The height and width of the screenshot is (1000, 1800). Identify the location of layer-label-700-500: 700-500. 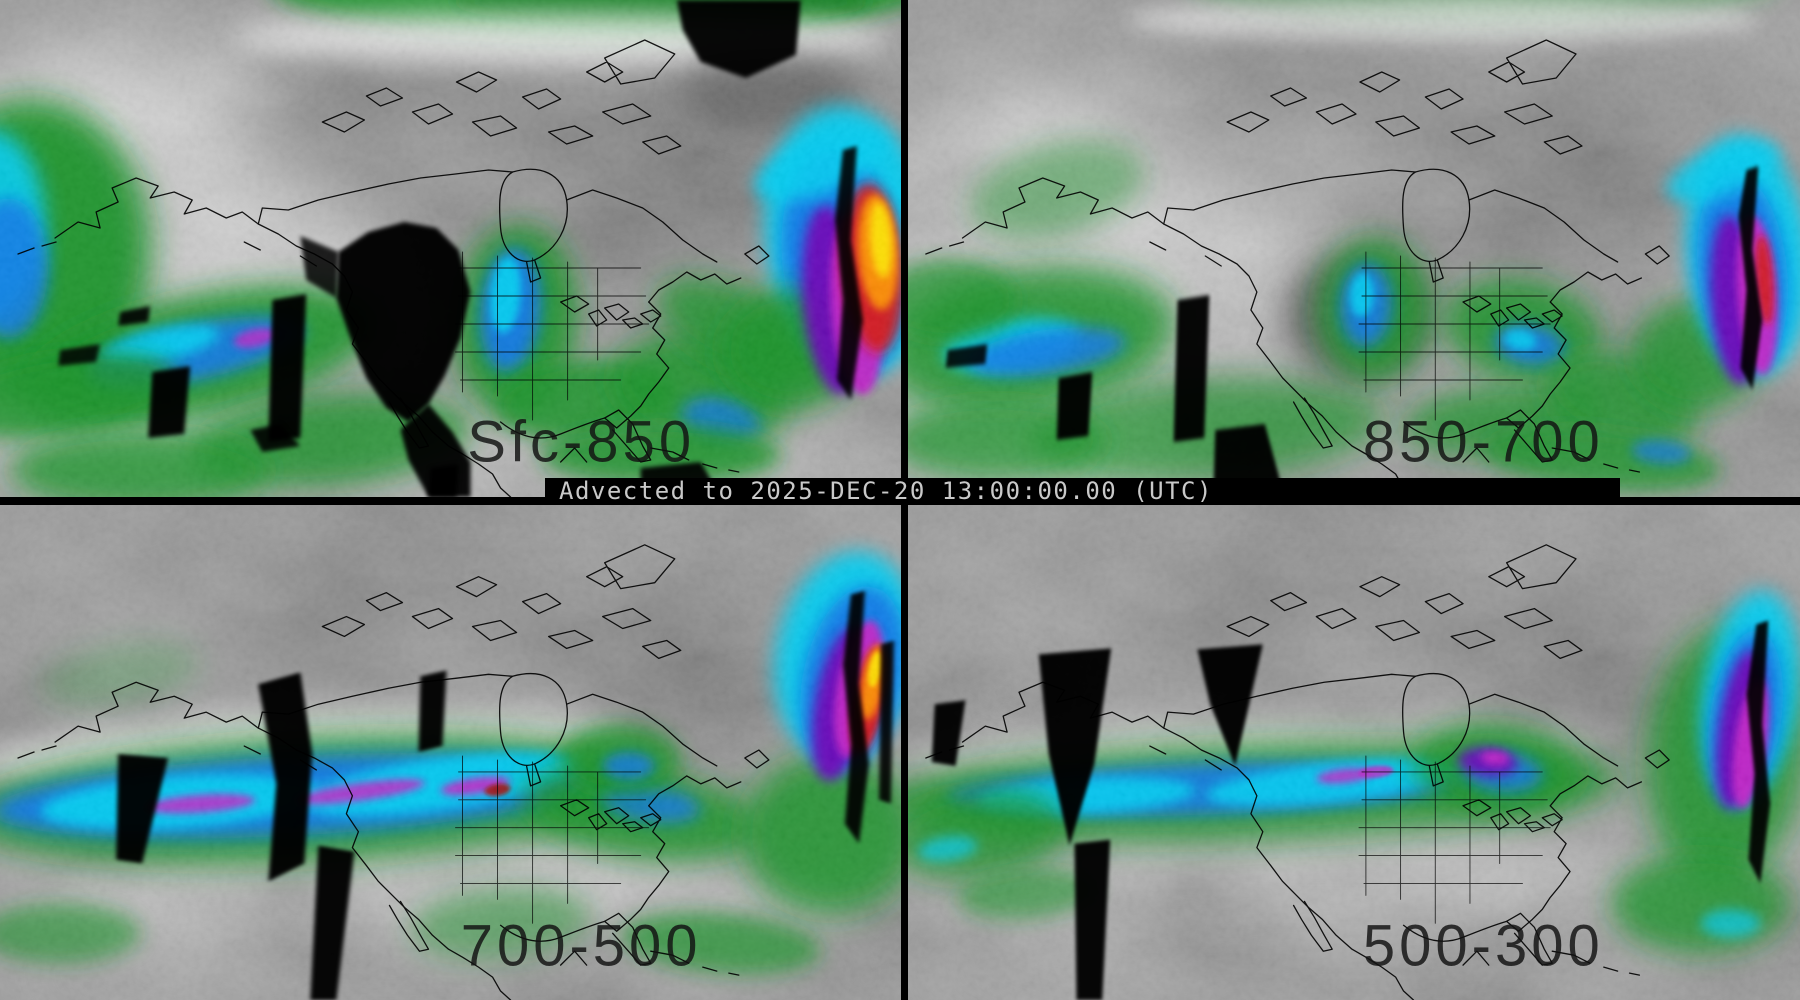
(581, 946).